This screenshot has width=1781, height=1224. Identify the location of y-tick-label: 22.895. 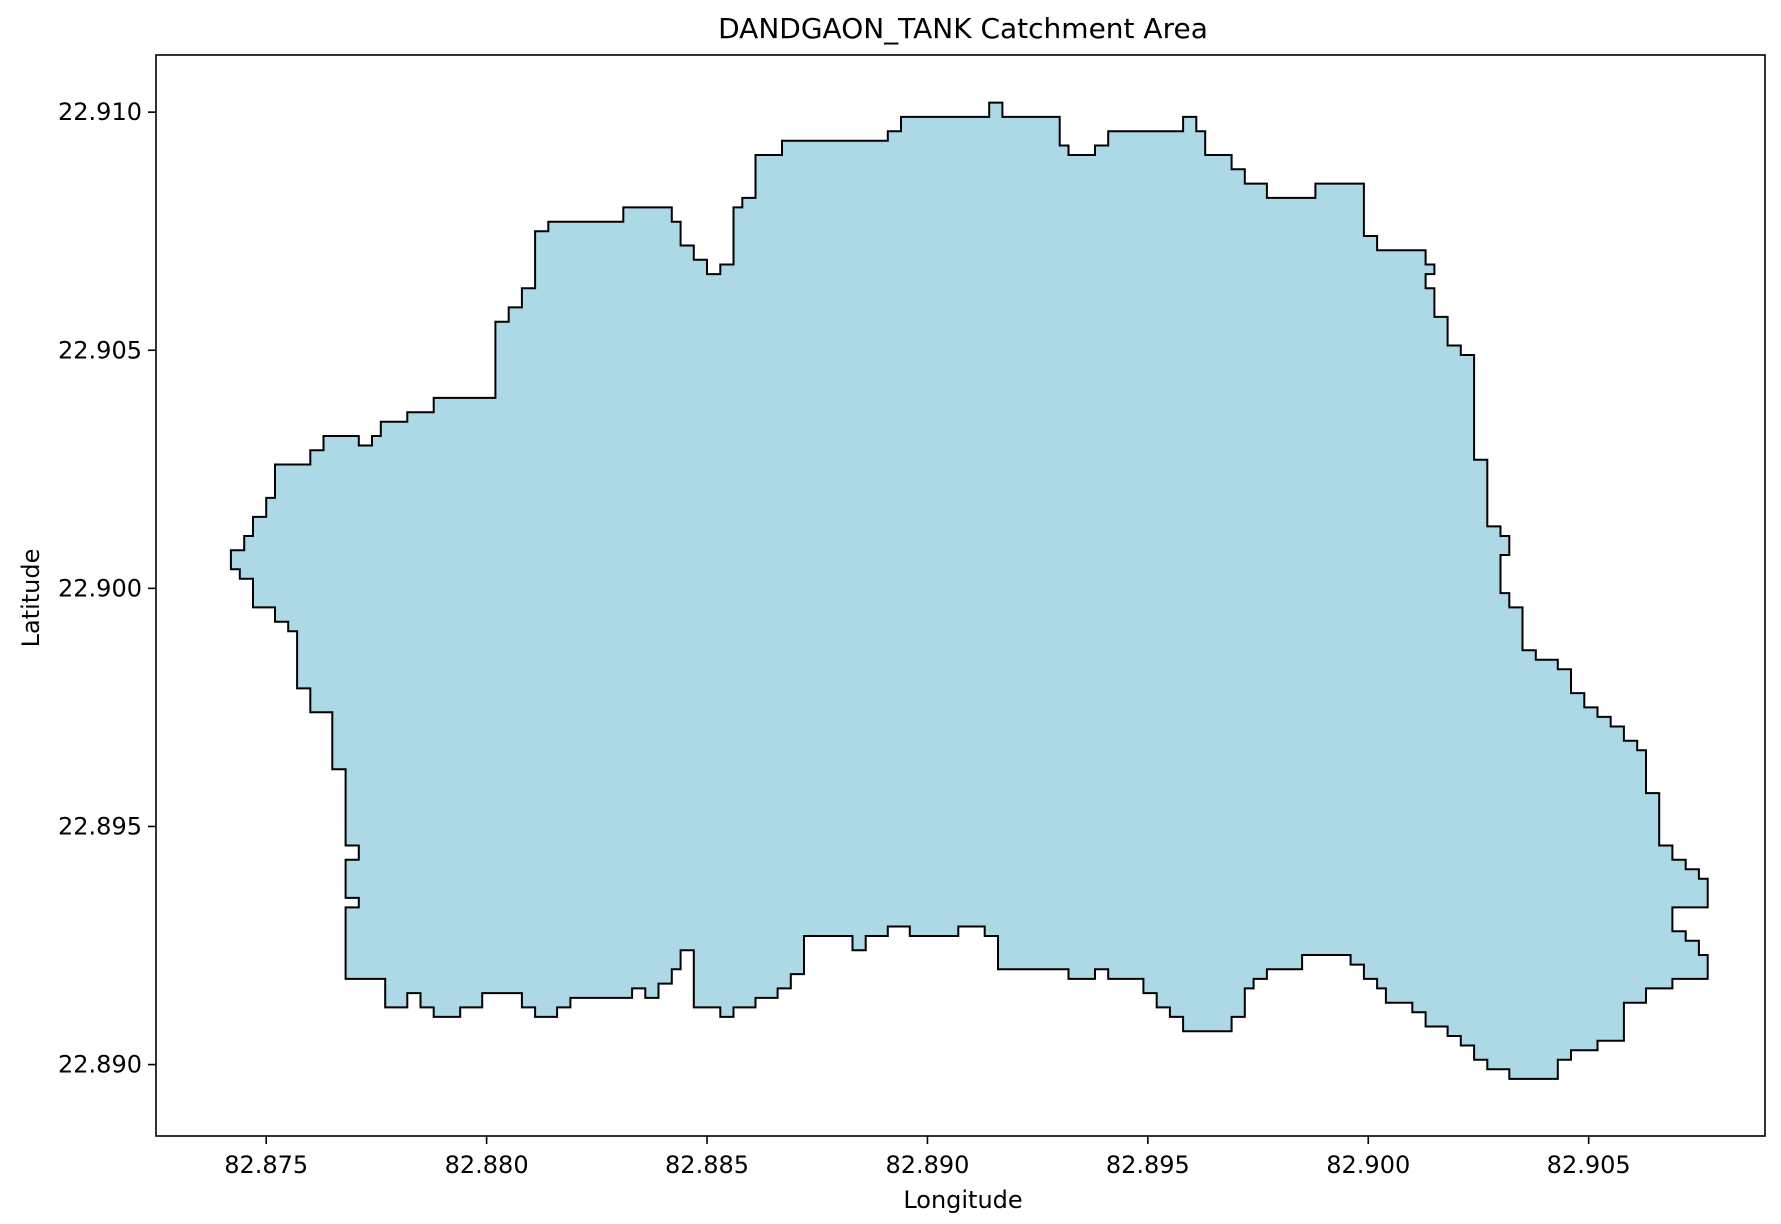
(100, 826).